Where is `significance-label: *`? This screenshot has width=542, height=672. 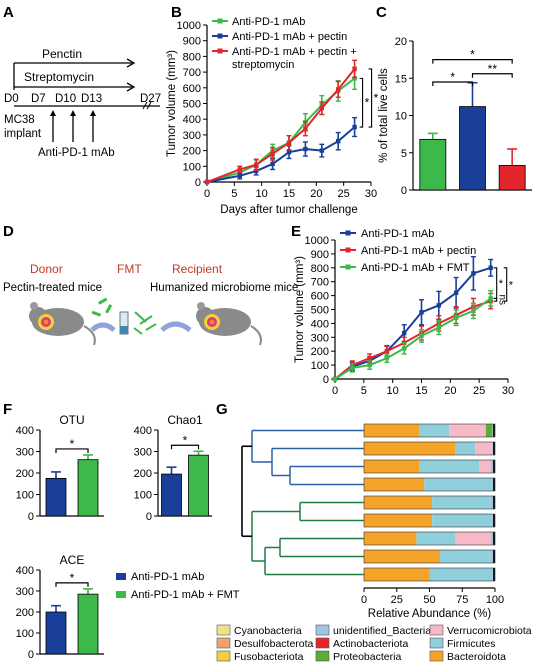
significance-label: * is located at coordinates (72, 444).